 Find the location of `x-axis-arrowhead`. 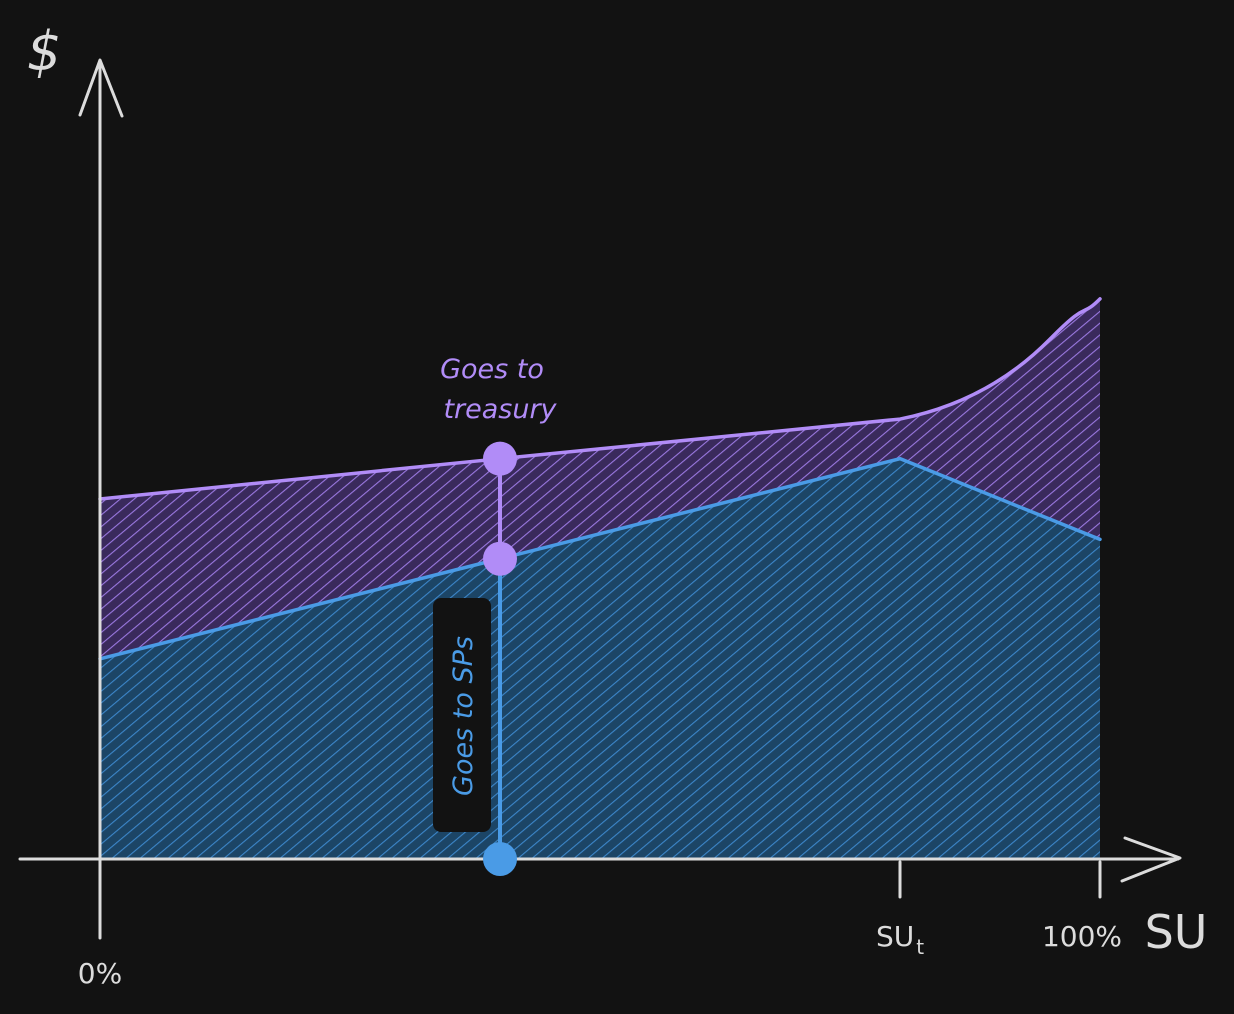

x-axis-arrowhead is located at coordinates (1151, 859).